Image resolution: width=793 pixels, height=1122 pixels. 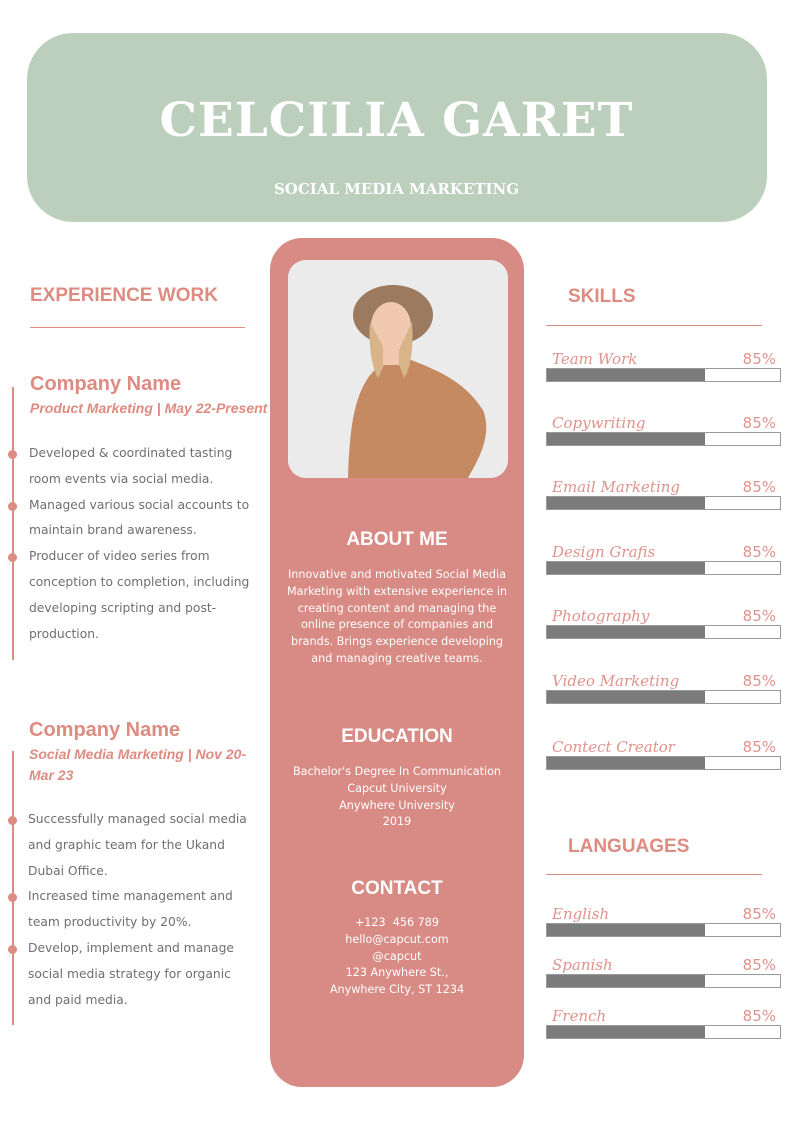 I want to click on skills-label: Team Work, so click(x=595, y=359).